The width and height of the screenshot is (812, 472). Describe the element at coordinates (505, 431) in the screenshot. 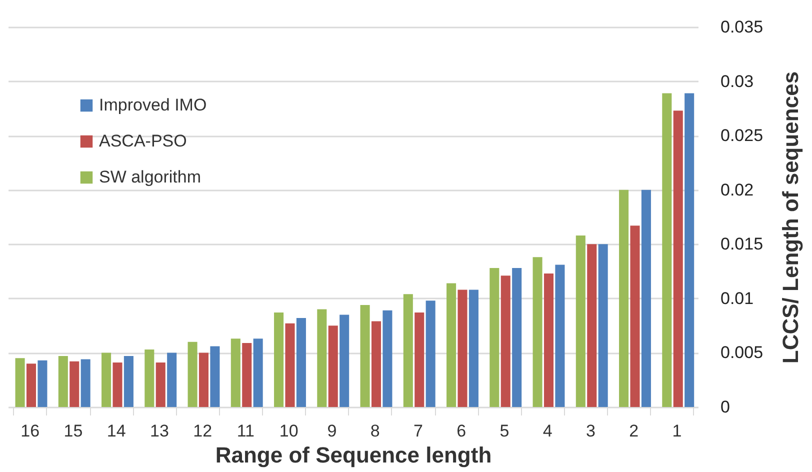

I see `x-tick-label: 5` at that location.